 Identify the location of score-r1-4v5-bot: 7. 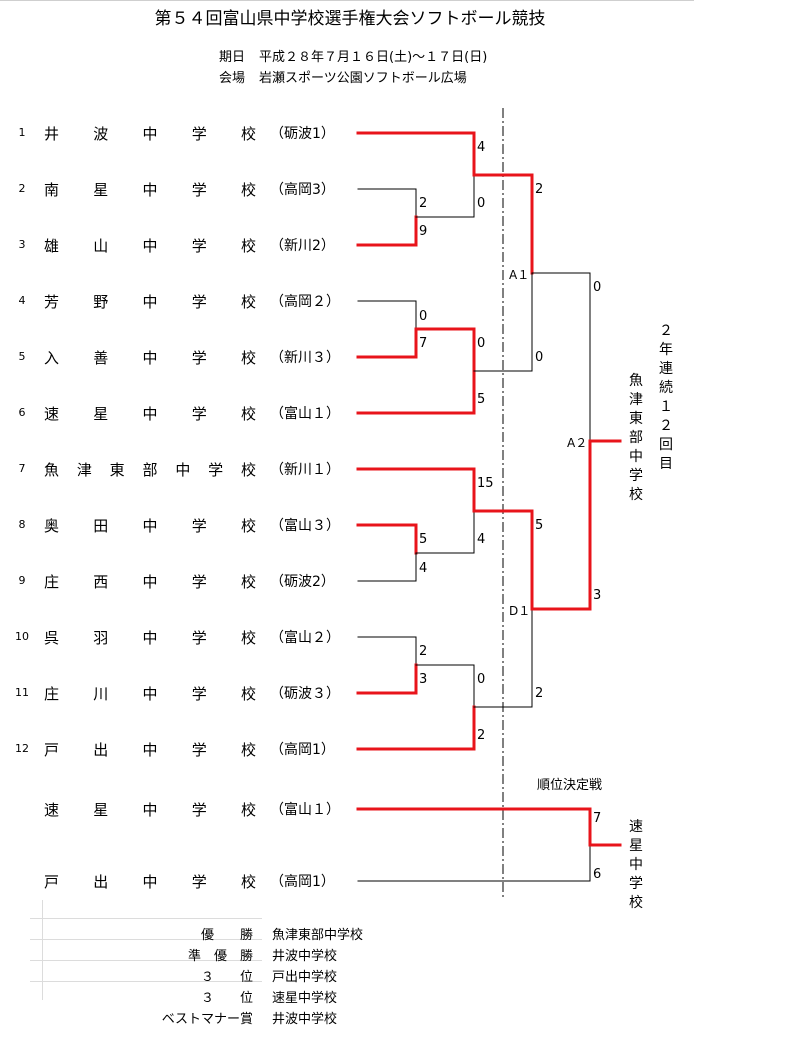
(423, 343).